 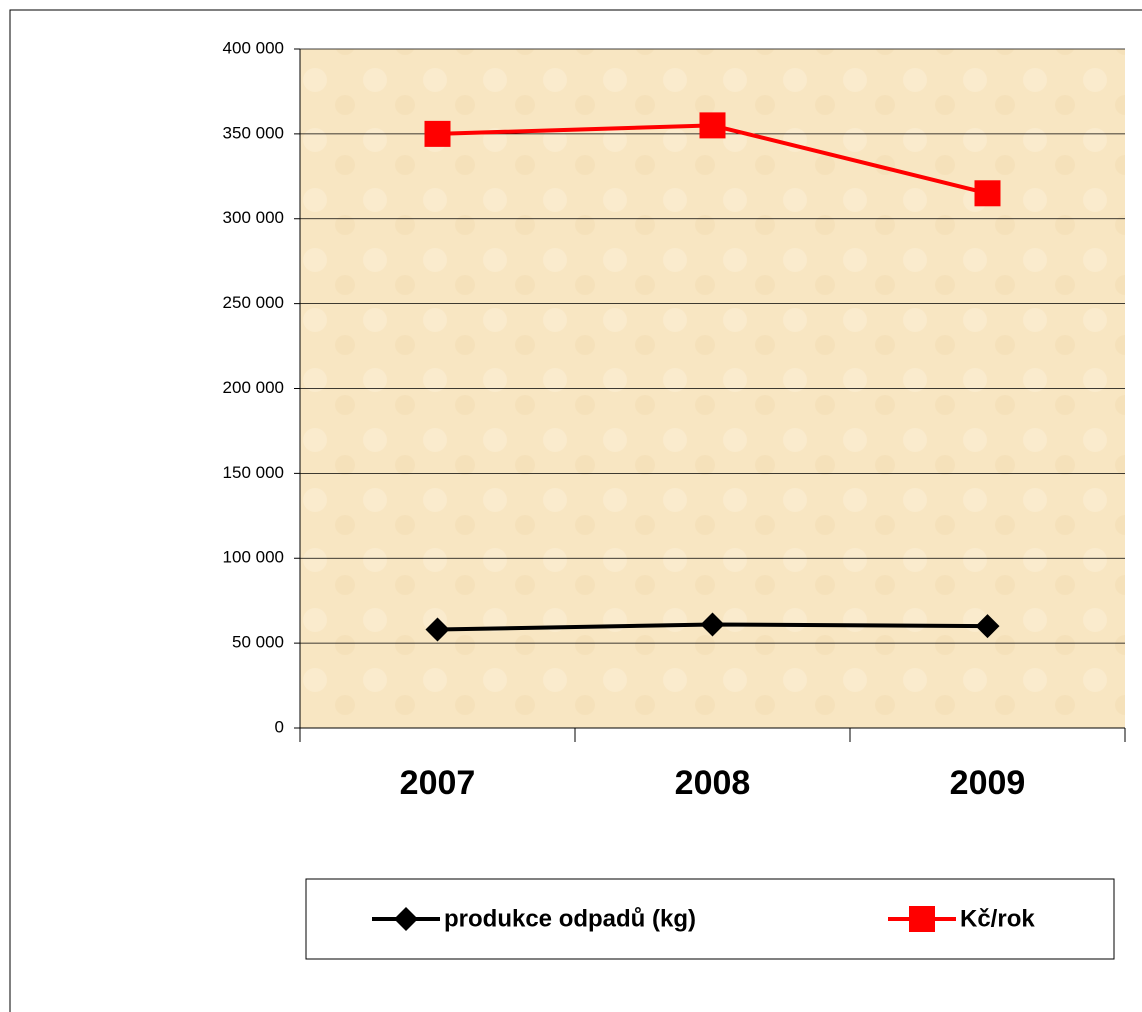 I want to click on y-tick-label: 0, so click(x=279, y=726).